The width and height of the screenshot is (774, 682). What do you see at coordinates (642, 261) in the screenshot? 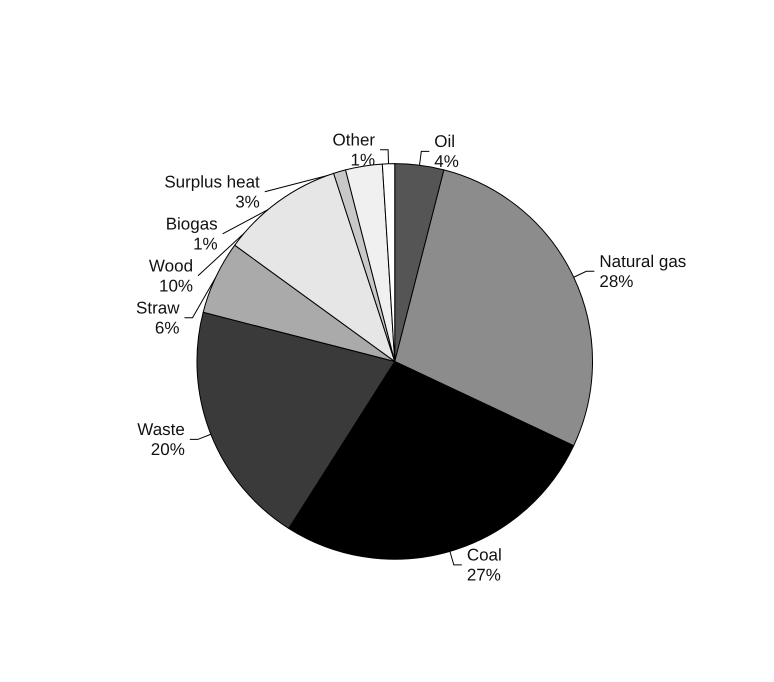
I see `slice-label: Natural gas` at bounding box center [642, 261].